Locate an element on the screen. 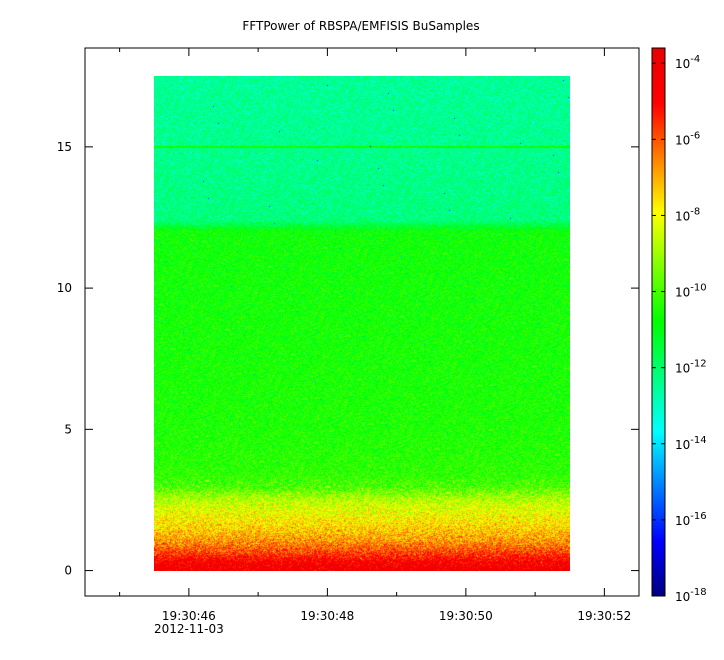  colorbar-container is located at coordinates (658, 322).